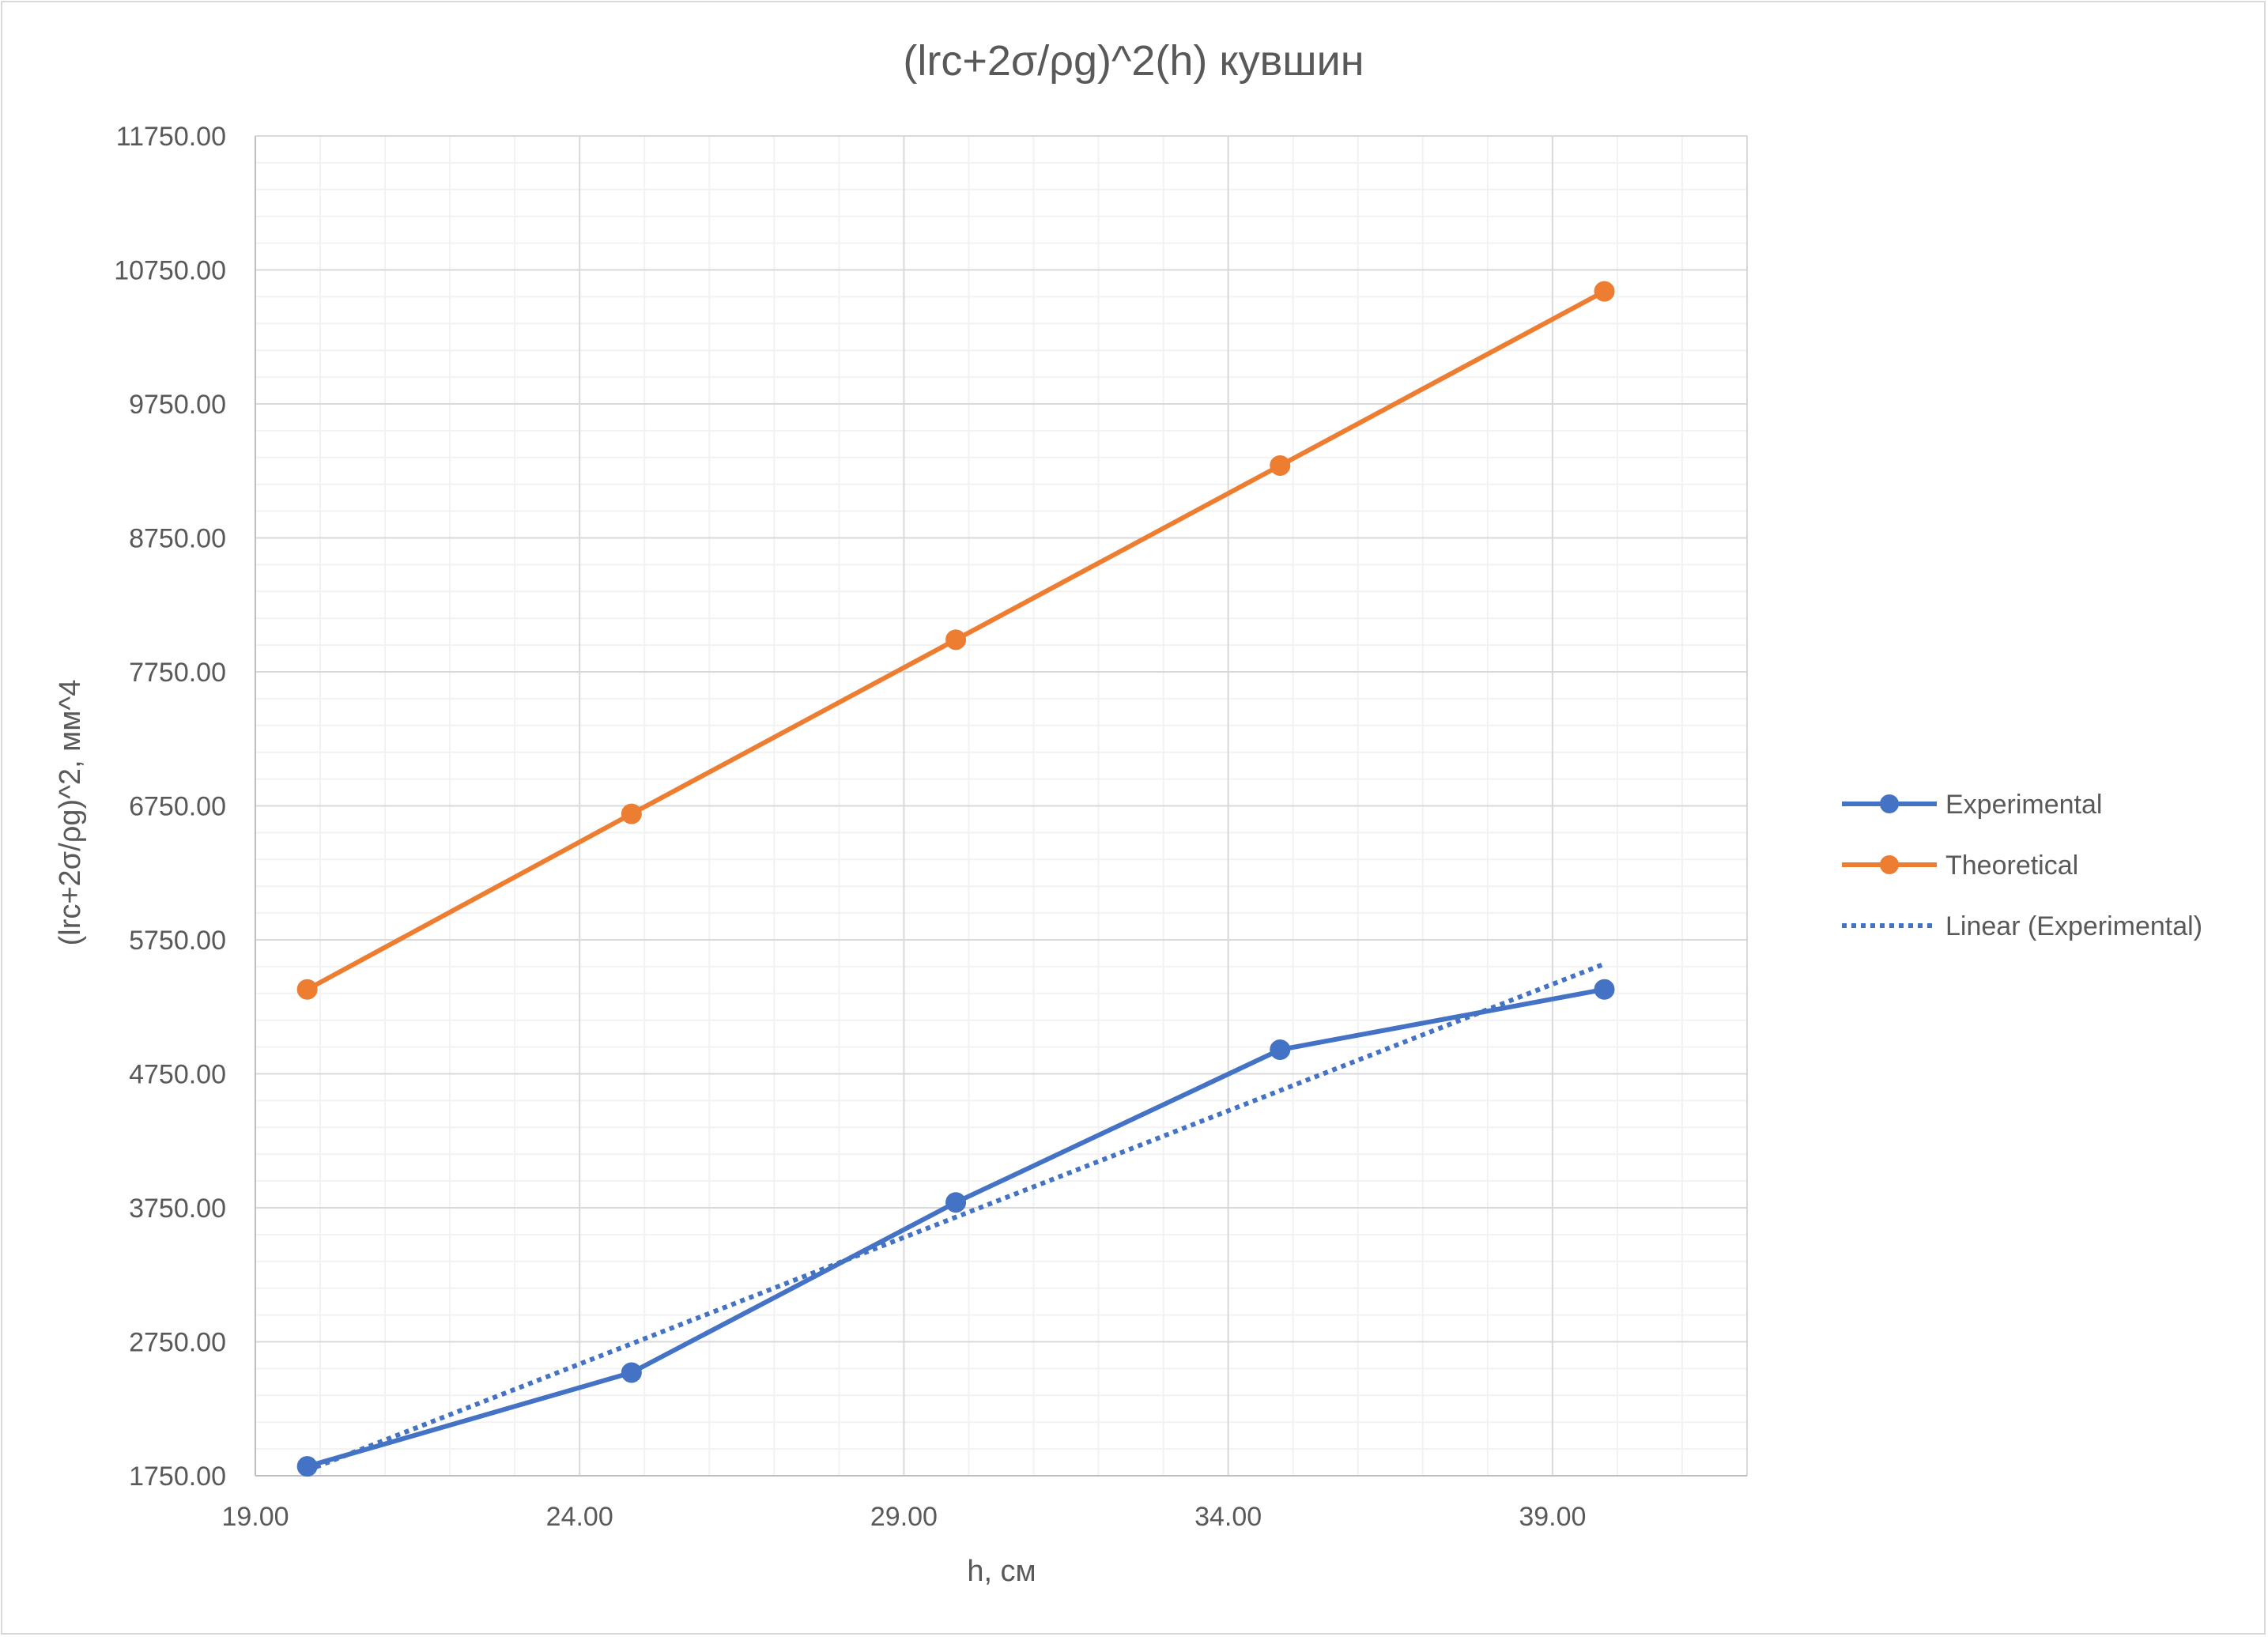 The width and height of the screenshot is (2268, 1637). I want to click on x-tick-label: 29.00, so click(904, 1517).